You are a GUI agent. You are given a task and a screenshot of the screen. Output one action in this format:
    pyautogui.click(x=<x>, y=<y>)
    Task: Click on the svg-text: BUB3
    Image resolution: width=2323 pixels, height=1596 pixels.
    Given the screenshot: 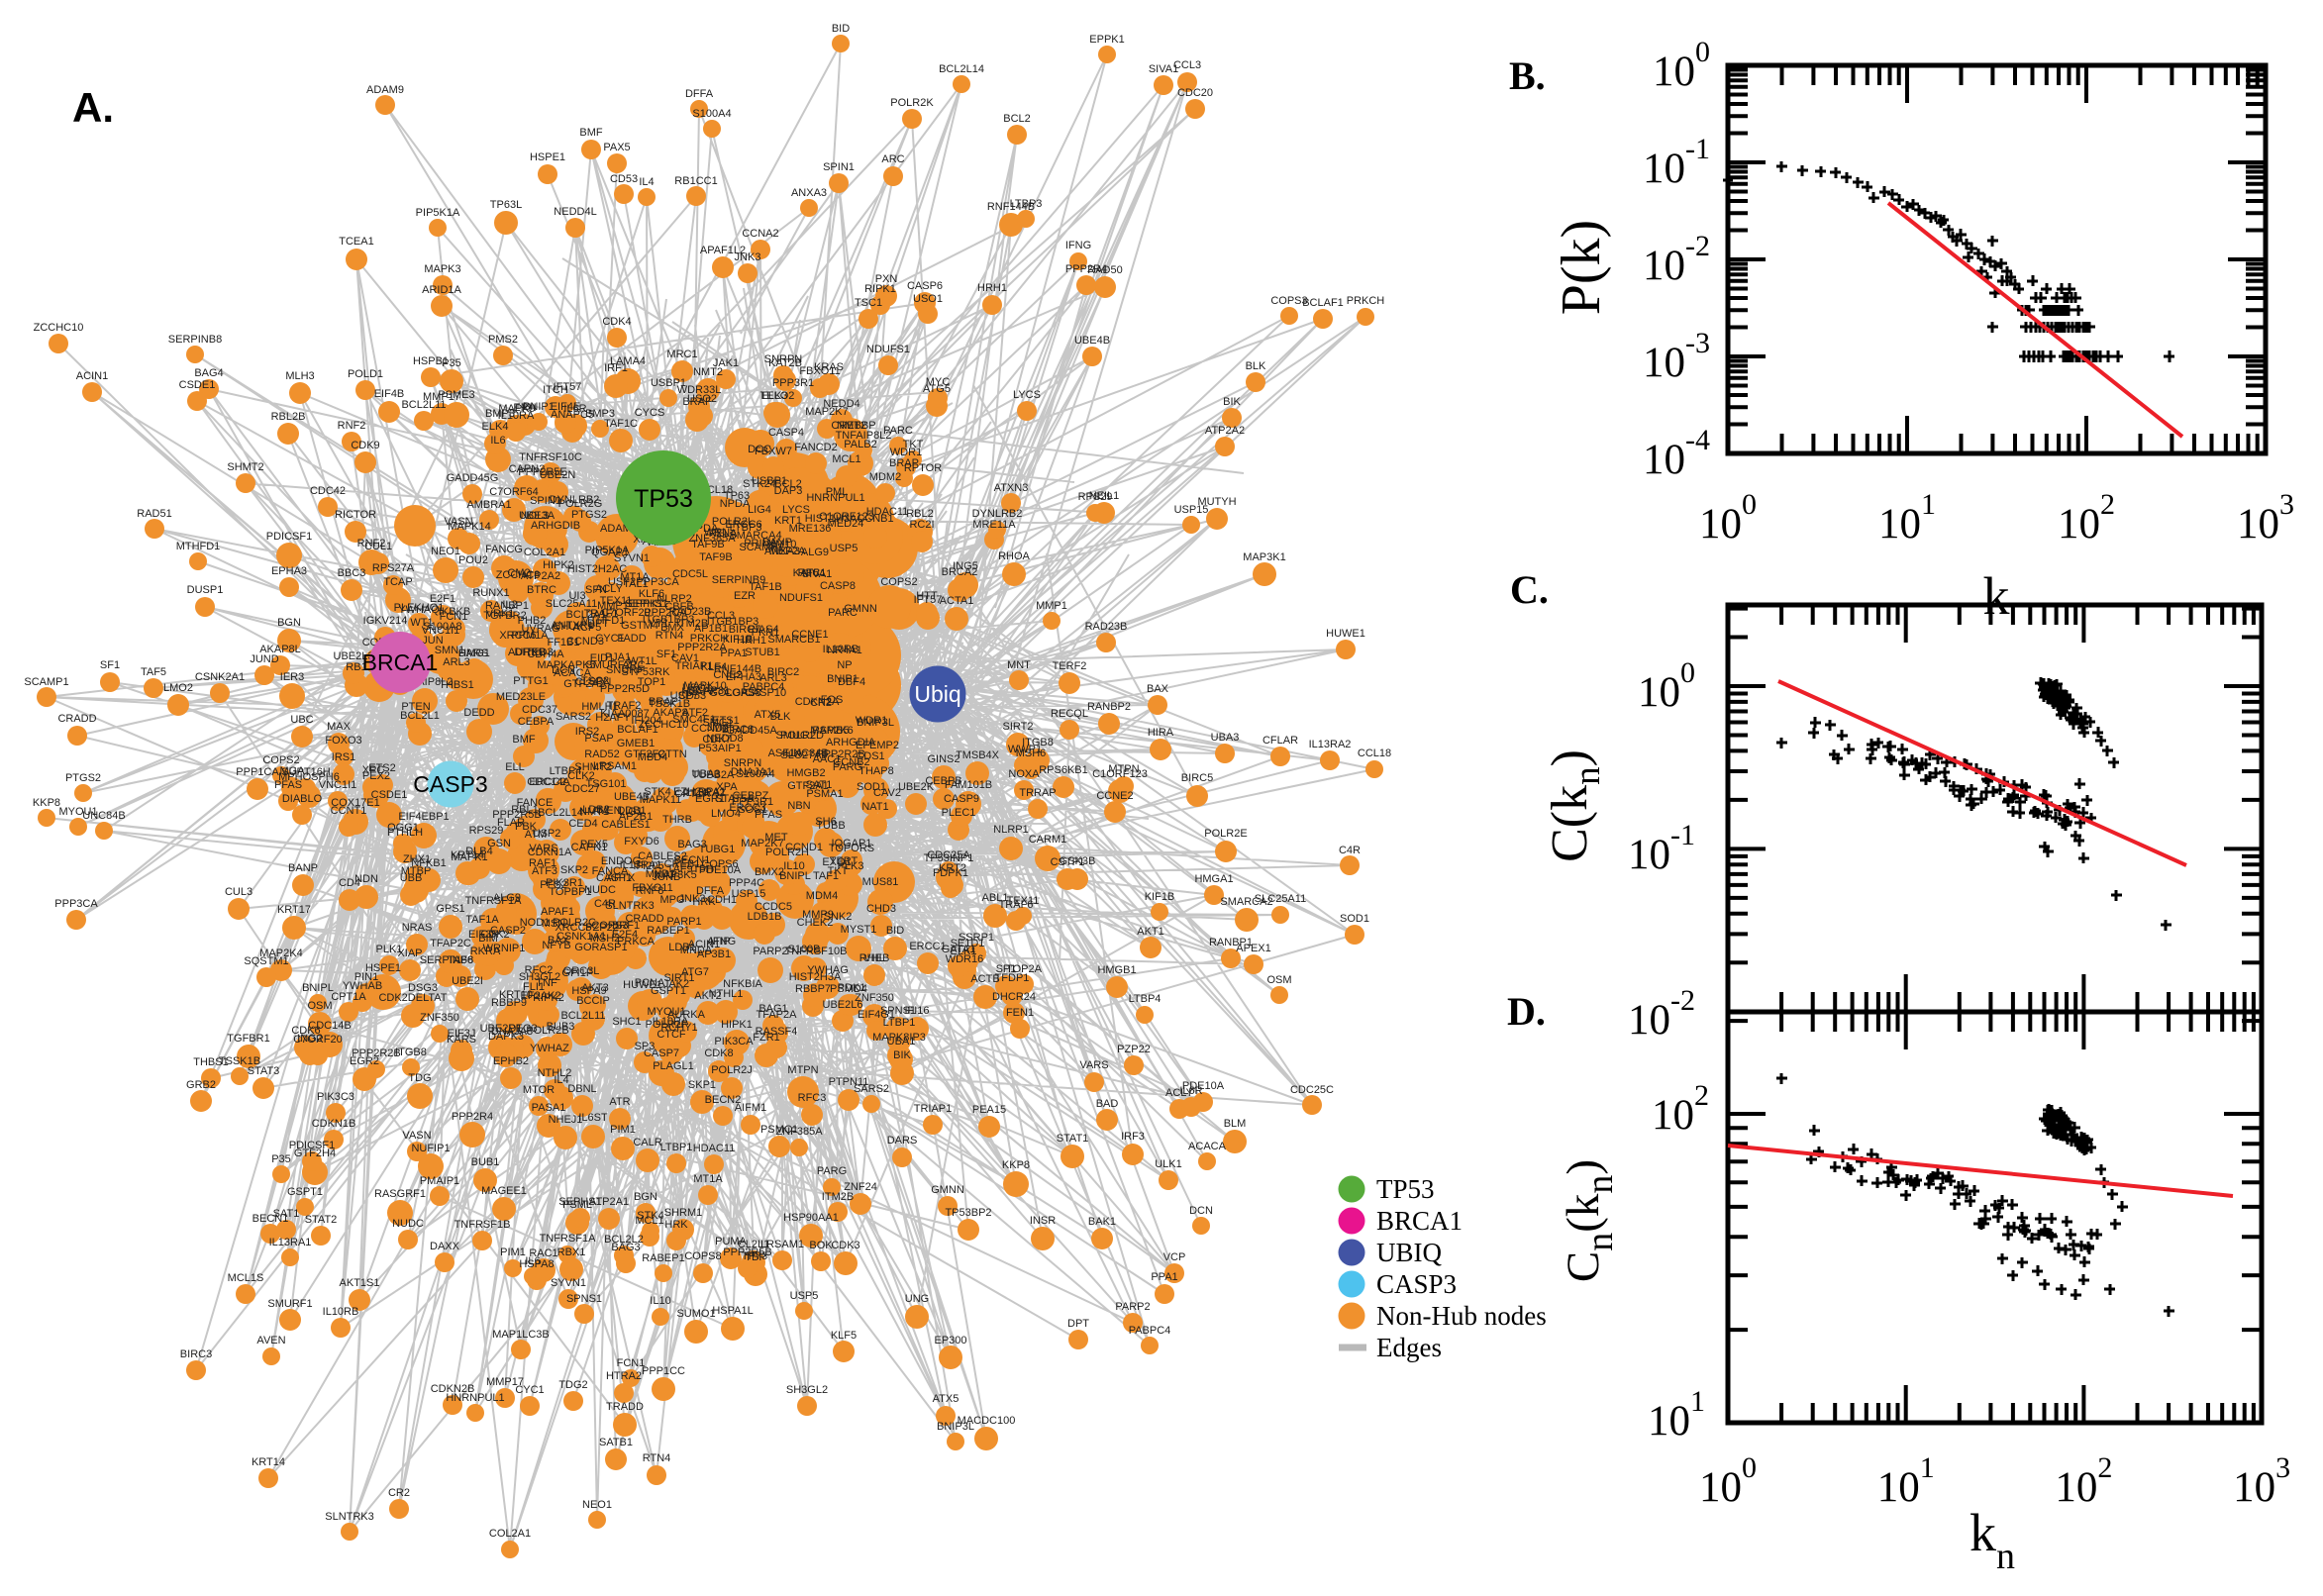 What is the action you would take?
    pyautogui.click(x=561, y=1027)
    